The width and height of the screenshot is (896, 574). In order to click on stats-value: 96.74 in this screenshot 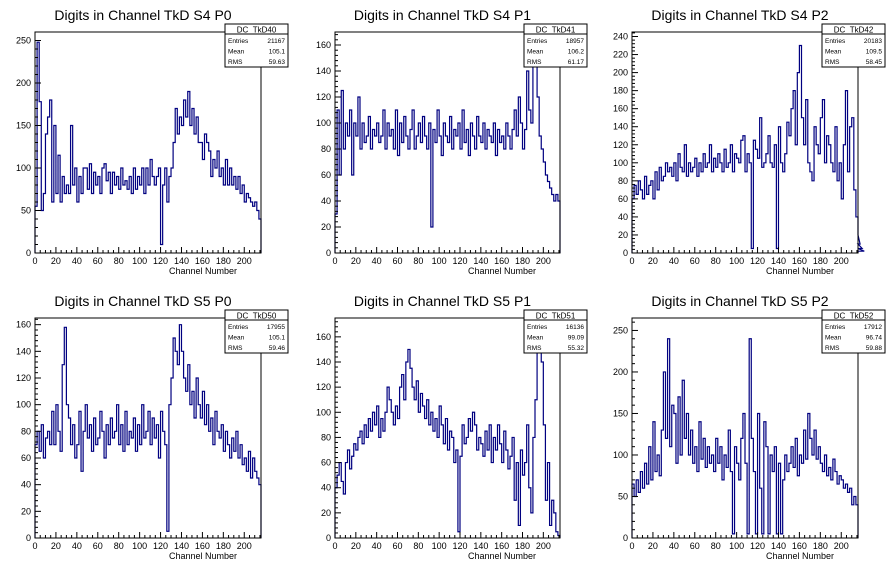, I will do `click(874, 338)`.